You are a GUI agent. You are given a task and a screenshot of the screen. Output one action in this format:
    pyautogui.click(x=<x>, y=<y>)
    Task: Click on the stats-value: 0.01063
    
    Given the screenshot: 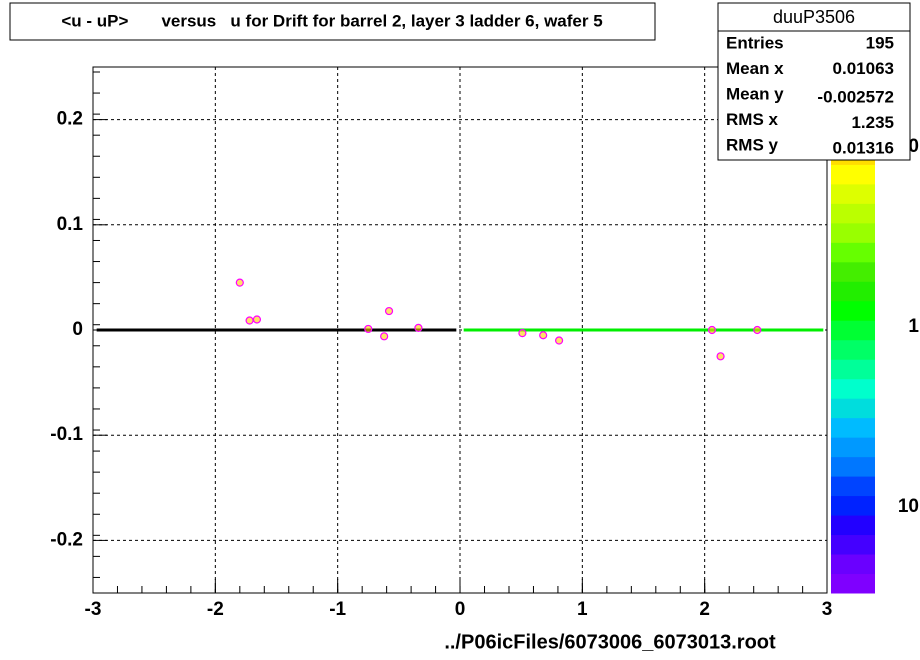 What is the action you would take?
    pyautogui.click(x=863, y=68)
    